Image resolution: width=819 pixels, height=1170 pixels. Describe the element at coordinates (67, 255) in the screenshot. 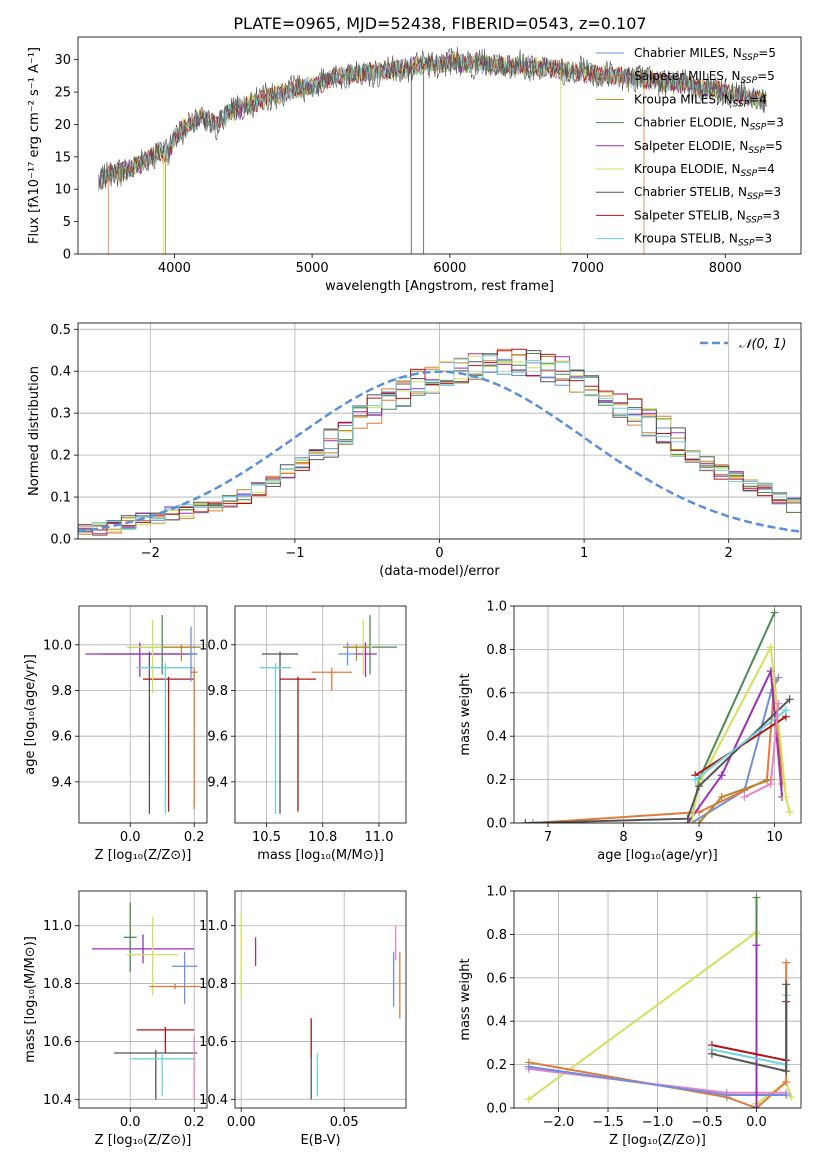

I see `y-tick-label: 0` at that location.